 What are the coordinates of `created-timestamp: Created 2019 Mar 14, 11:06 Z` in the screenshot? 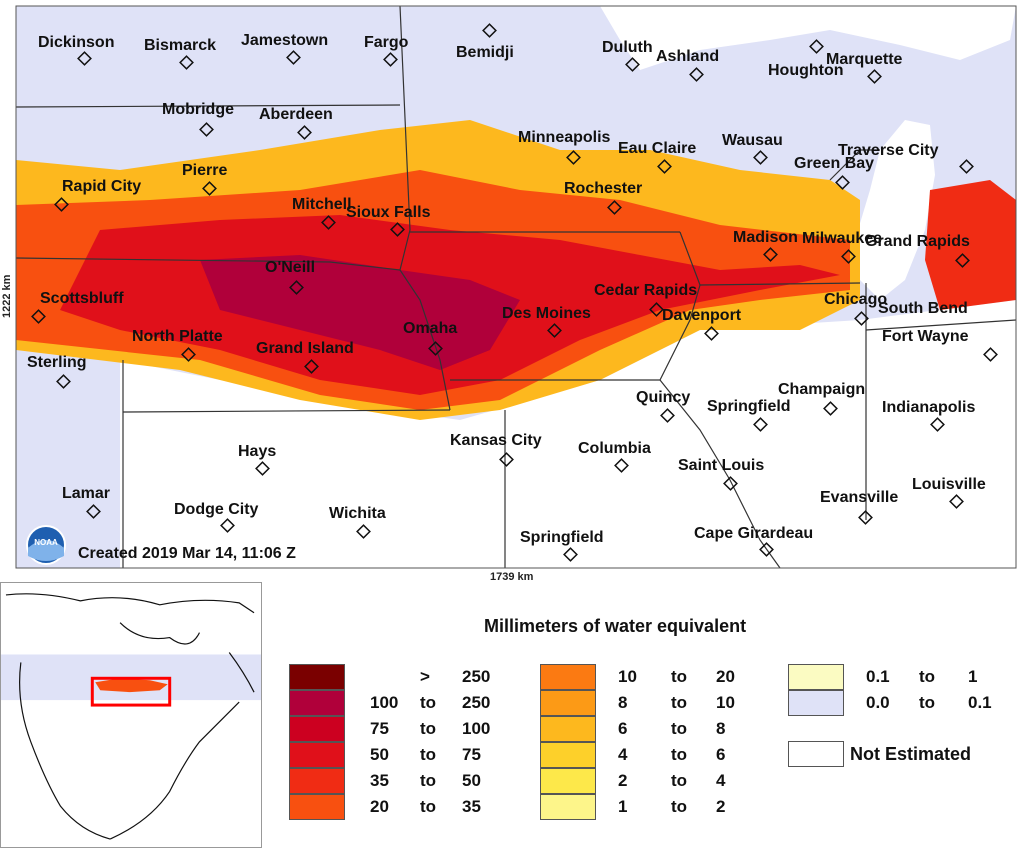 It's located at (187, 553).